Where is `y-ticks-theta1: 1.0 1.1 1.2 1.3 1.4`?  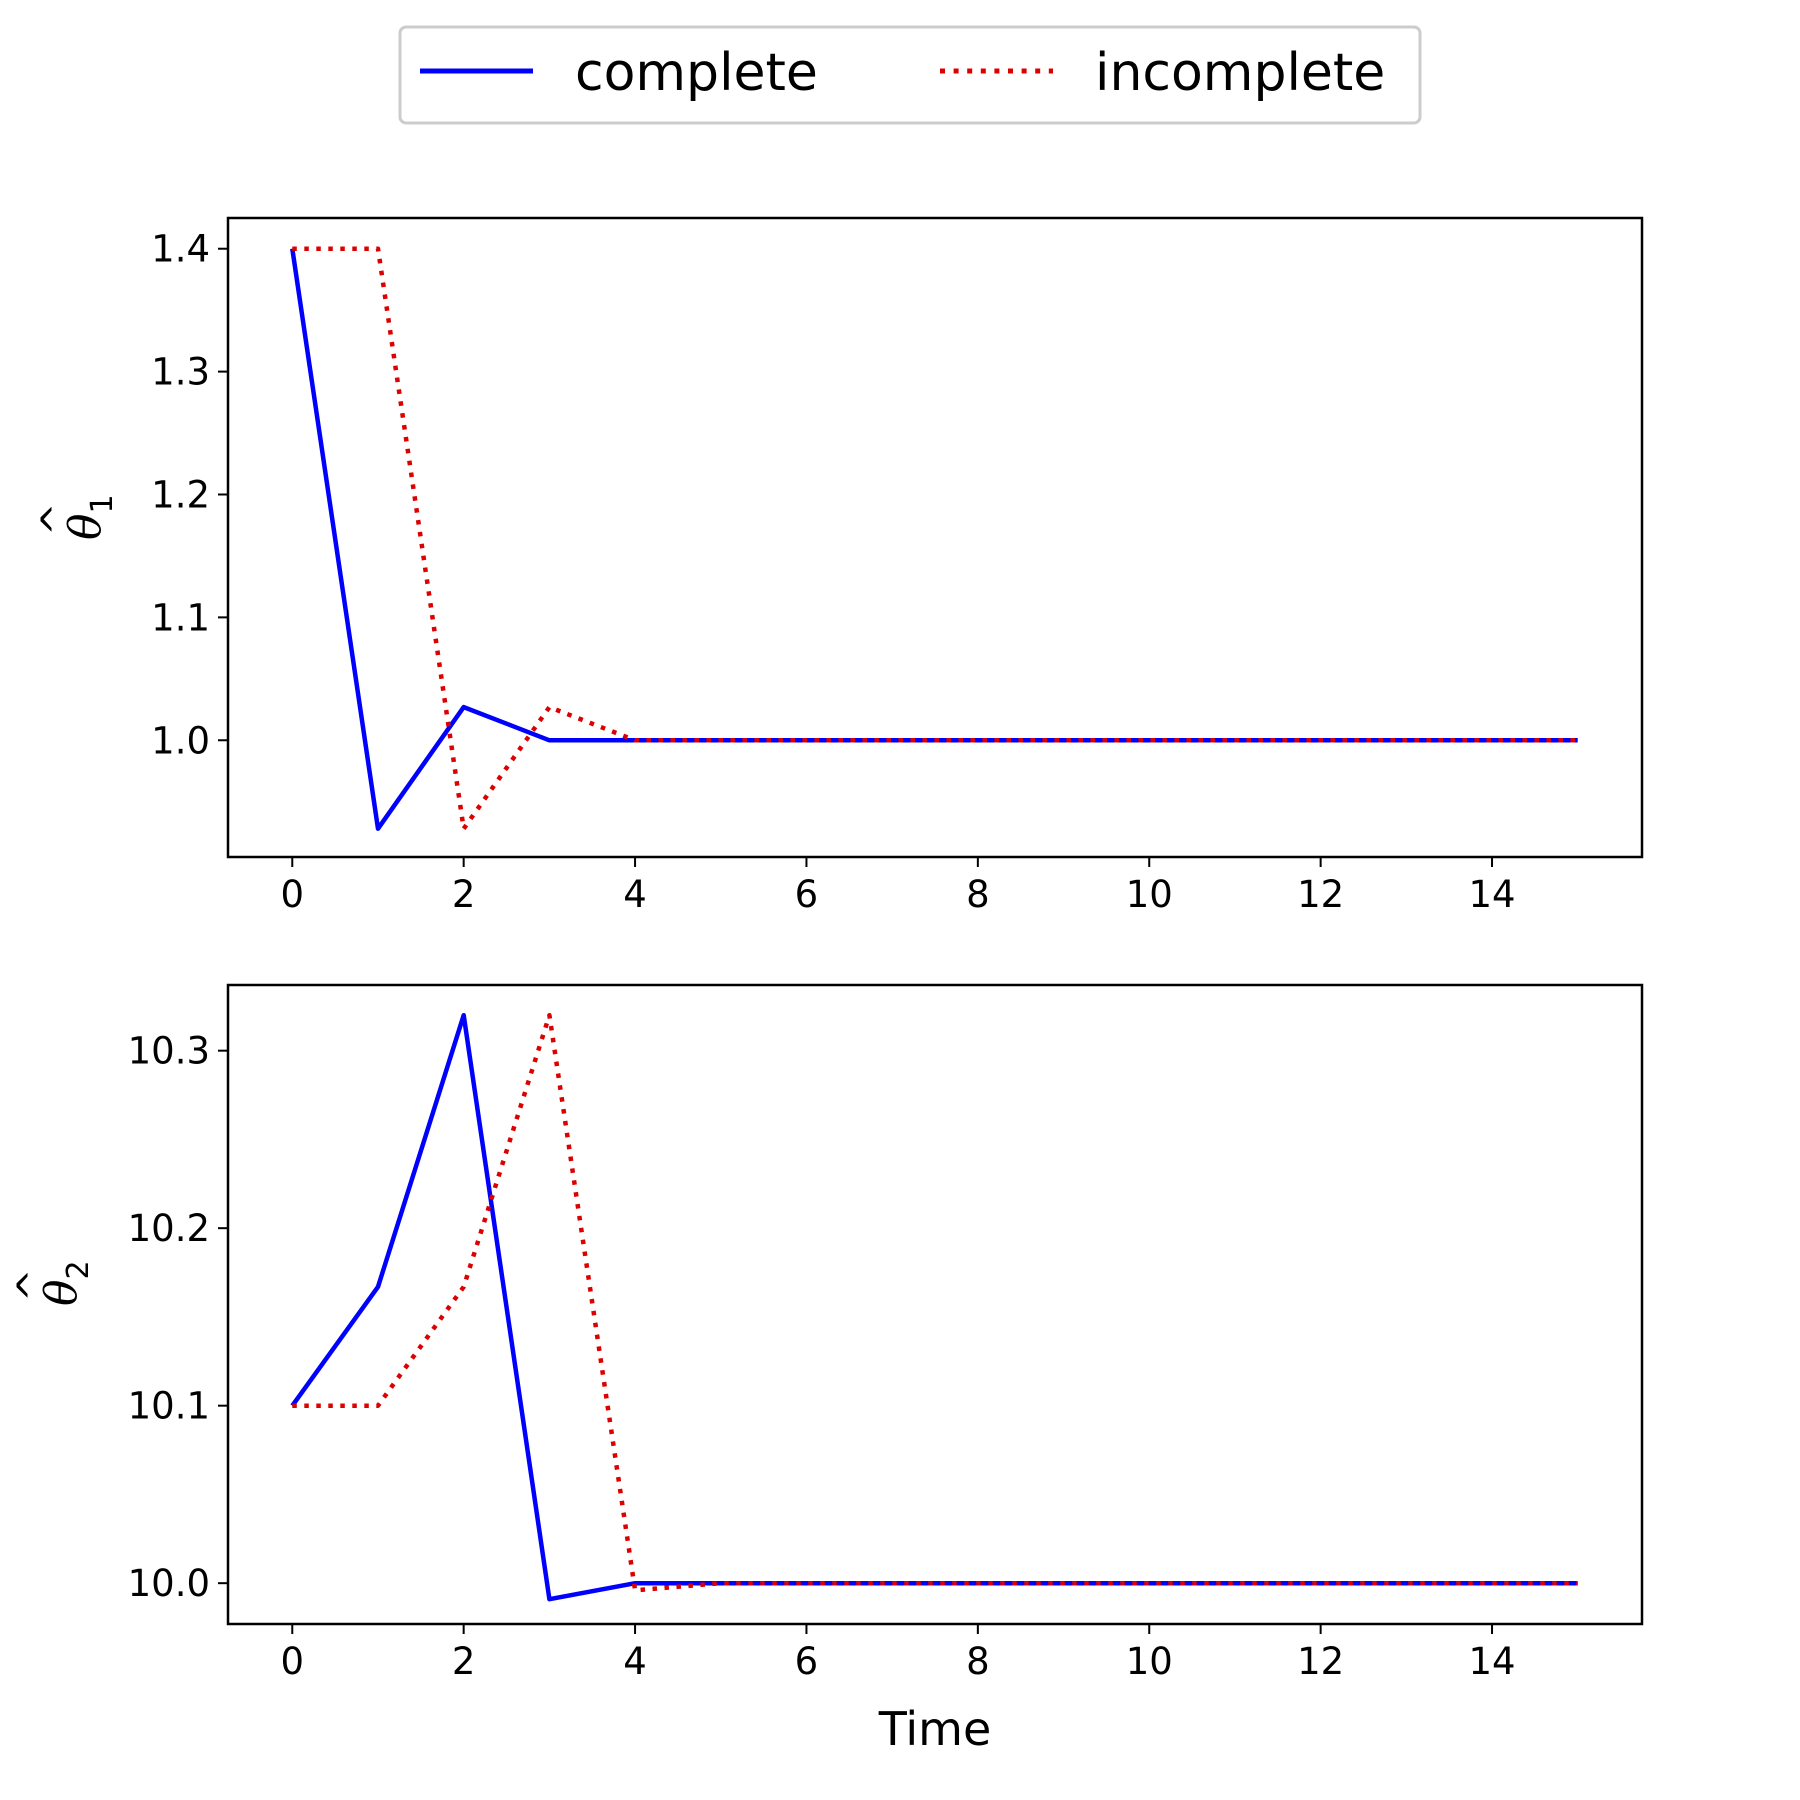 y-ticks-theta1: 1.0 1.1 1.2 1.3 1.4 is located at coordinates (189, 495).